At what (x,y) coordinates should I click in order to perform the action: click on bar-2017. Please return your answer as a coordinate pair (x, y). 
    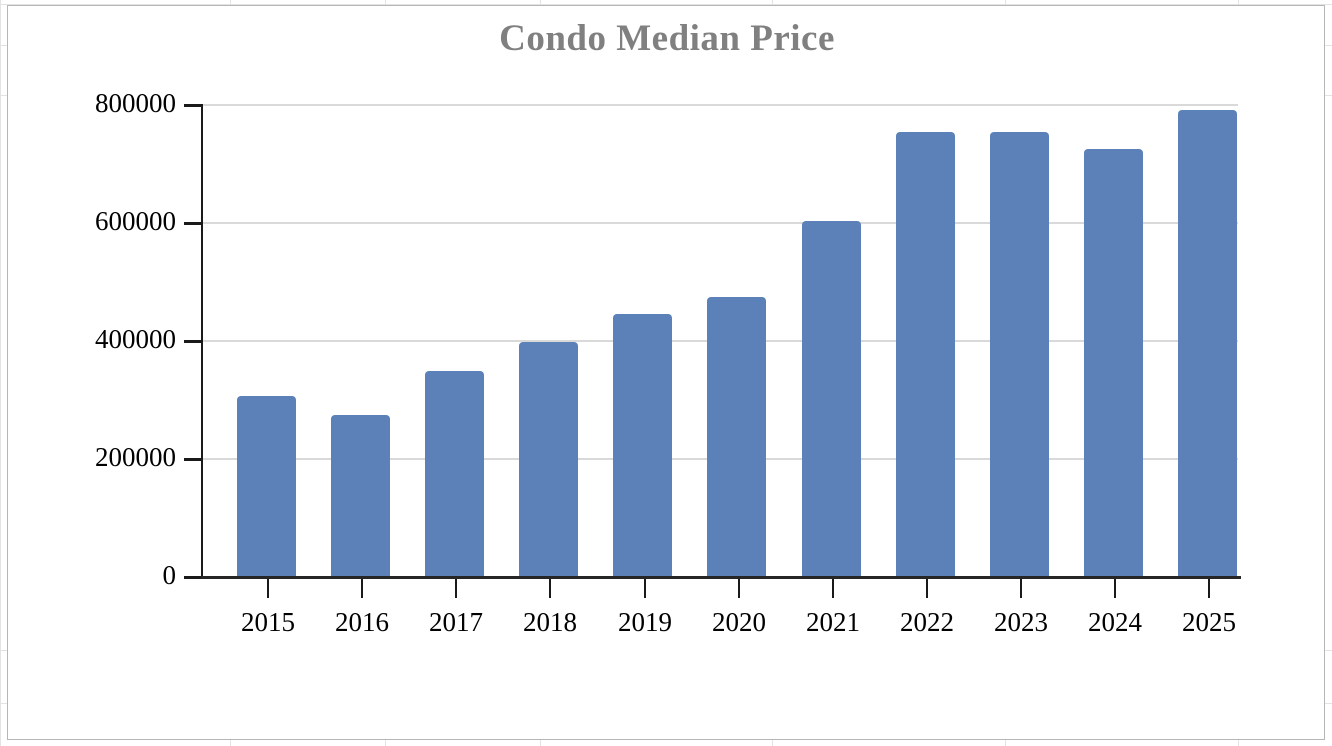
    Looking at the image, I should click on (454, 473).